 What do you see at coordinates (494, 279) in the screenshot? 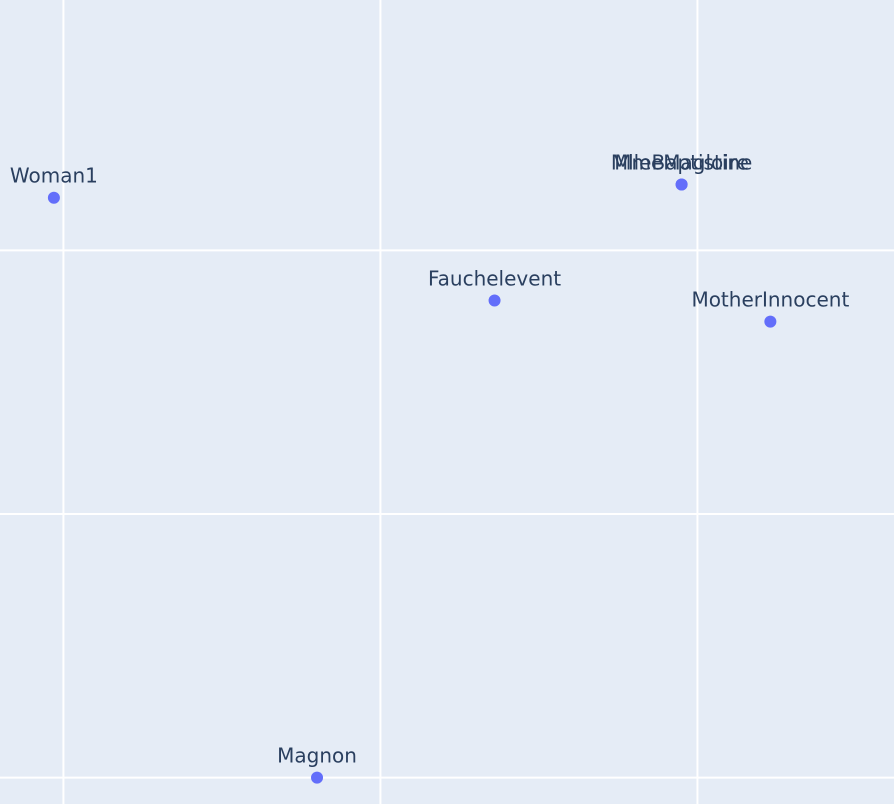
I see `point-label: Fauchelevent` at bounding box center [494, 279].